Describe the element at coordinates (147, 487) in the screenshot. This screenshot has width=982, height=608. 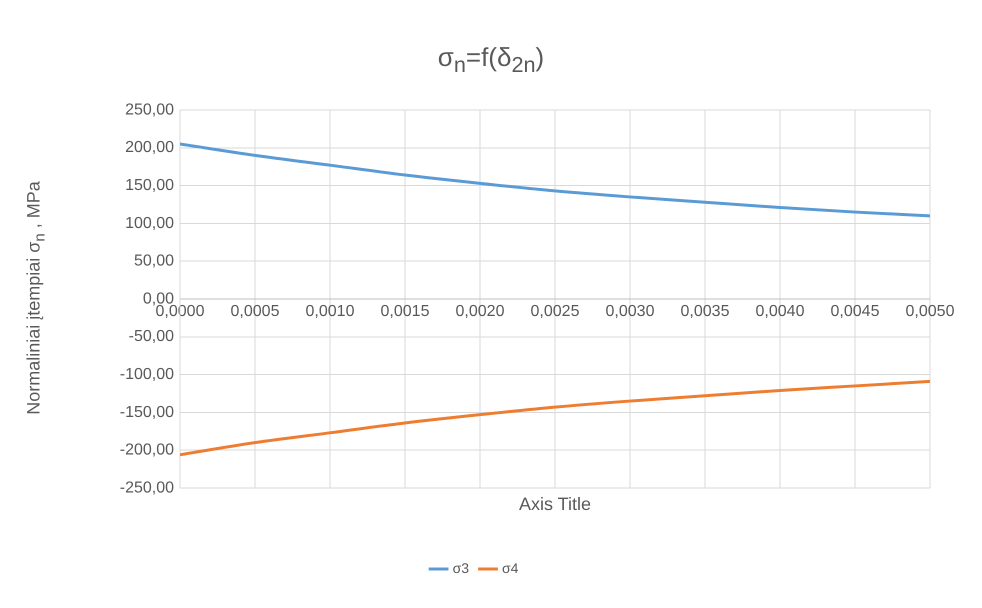
I see `y-tick-label: -250,00` at that location.